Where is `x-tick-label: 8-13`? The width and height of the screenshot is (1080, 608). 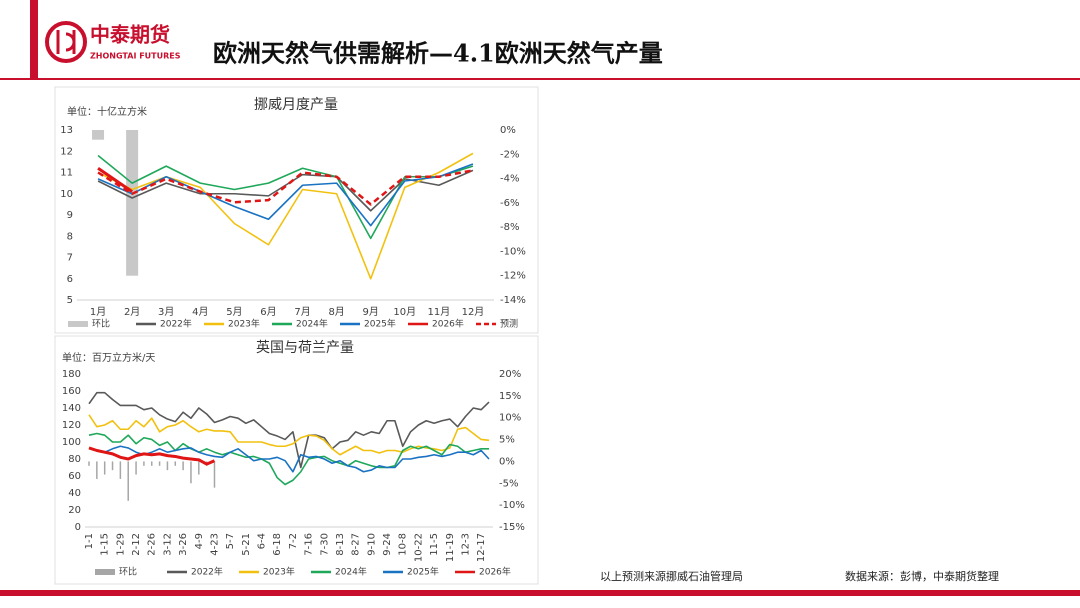 x-tick-label: 8-13 is located at coordinates (340, 544).